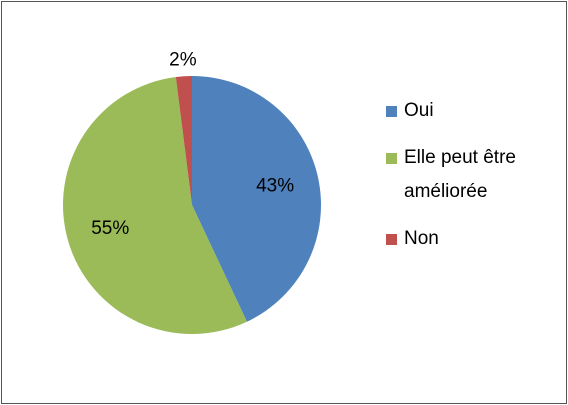 This screenshot has width=568, height=405. I want to click on legend-item: Elle peut être améliorée, so click(461, 175).